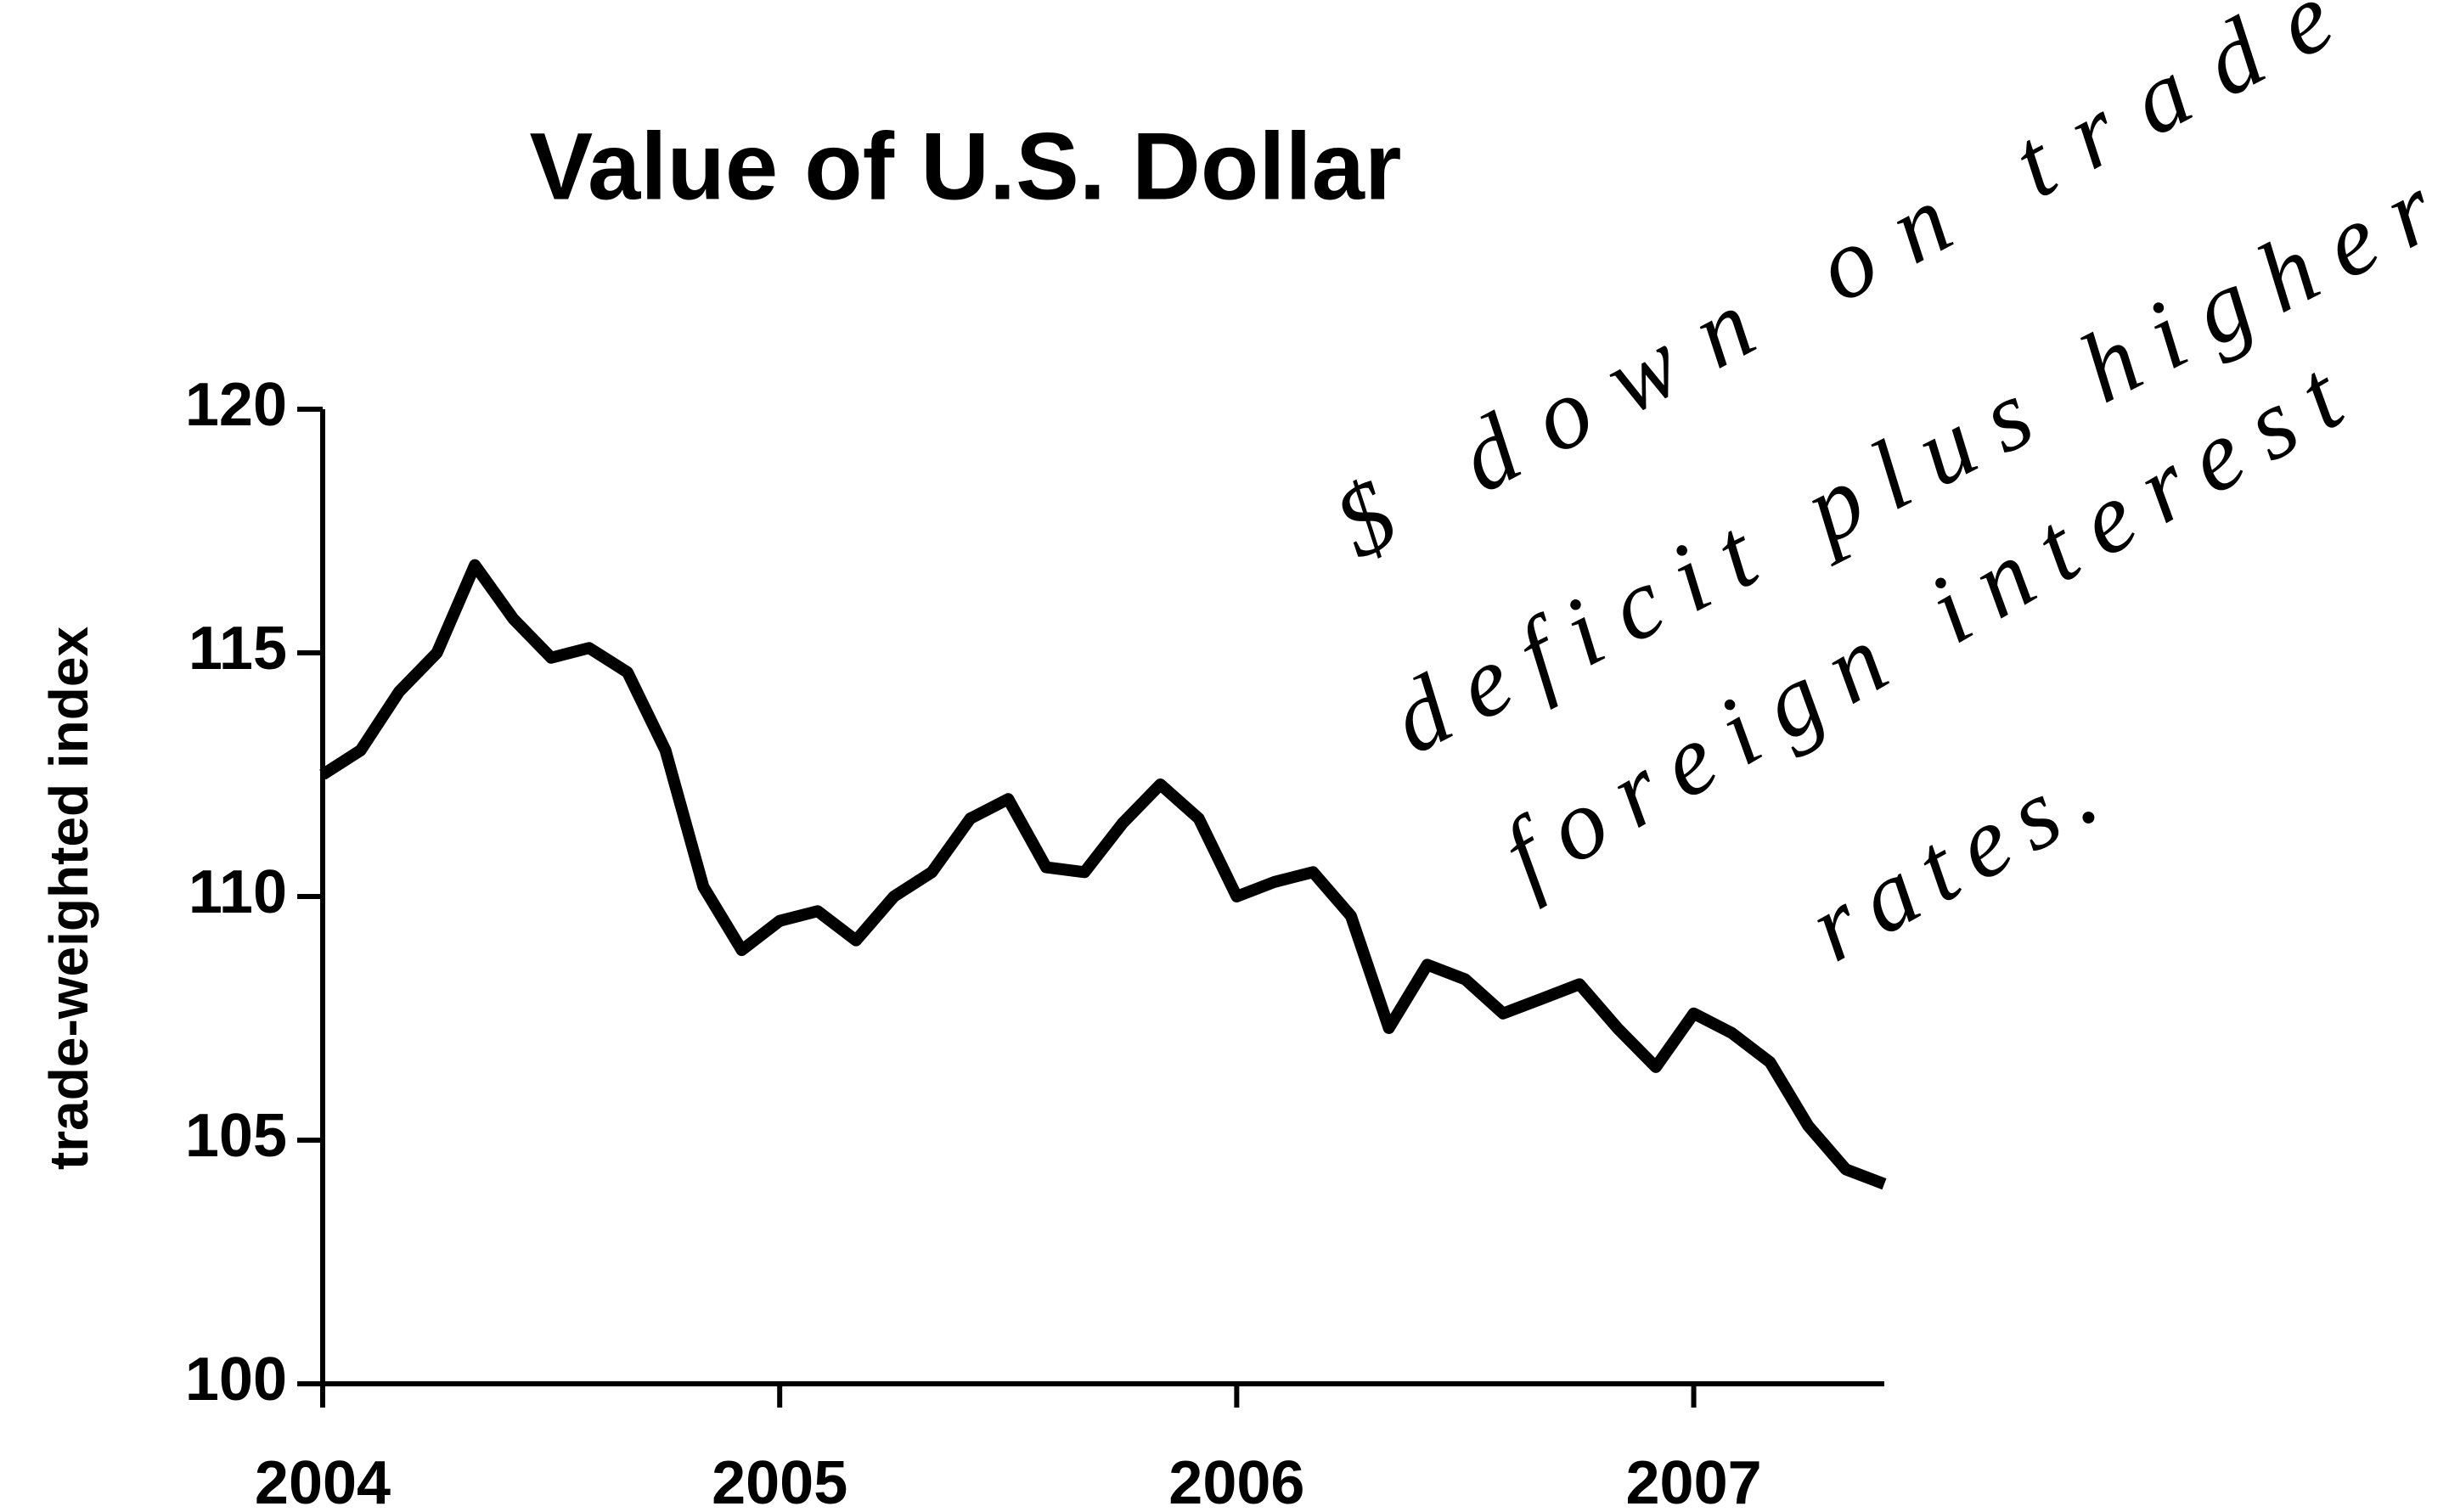  What do you see at coordinates (236, 1380) in the screenshot?
I see `y-tick-label: 100` at bounding box center [236, 1380].